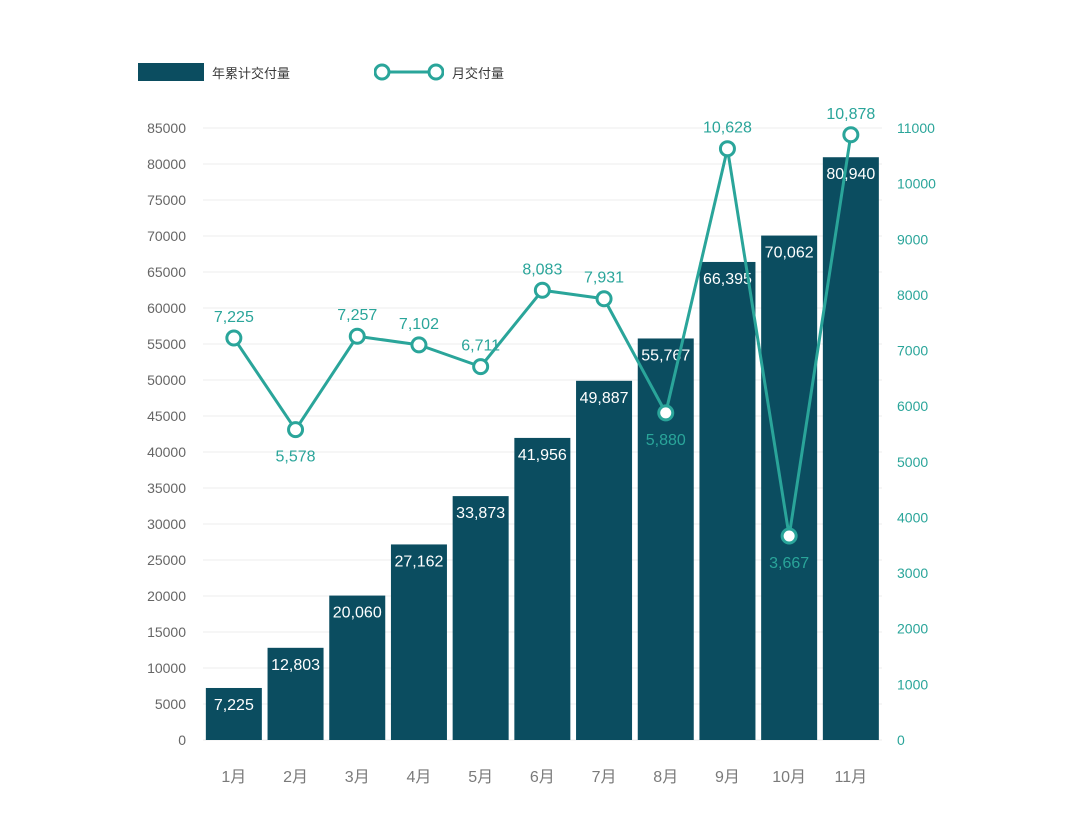  Describe the element at coordinates (851, 777) in the screenshot. I see `x-tick-label: 11月` at that location.